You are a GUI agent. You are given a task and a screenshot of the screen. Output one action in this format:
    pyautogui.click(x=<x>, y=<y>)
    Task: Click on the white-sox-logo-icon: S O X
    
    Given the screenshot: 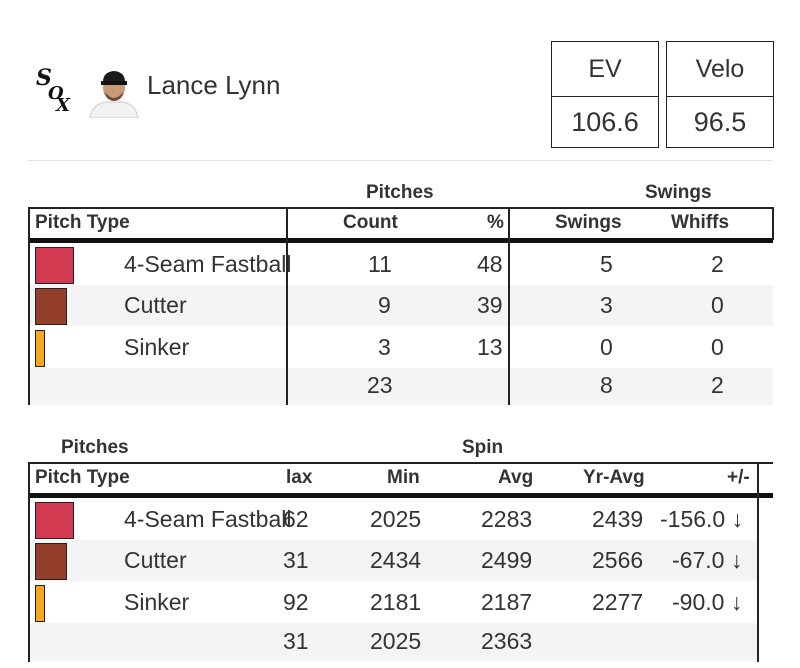 What is the action you would take?
    pyautogui.click(x=54, y=89)
    